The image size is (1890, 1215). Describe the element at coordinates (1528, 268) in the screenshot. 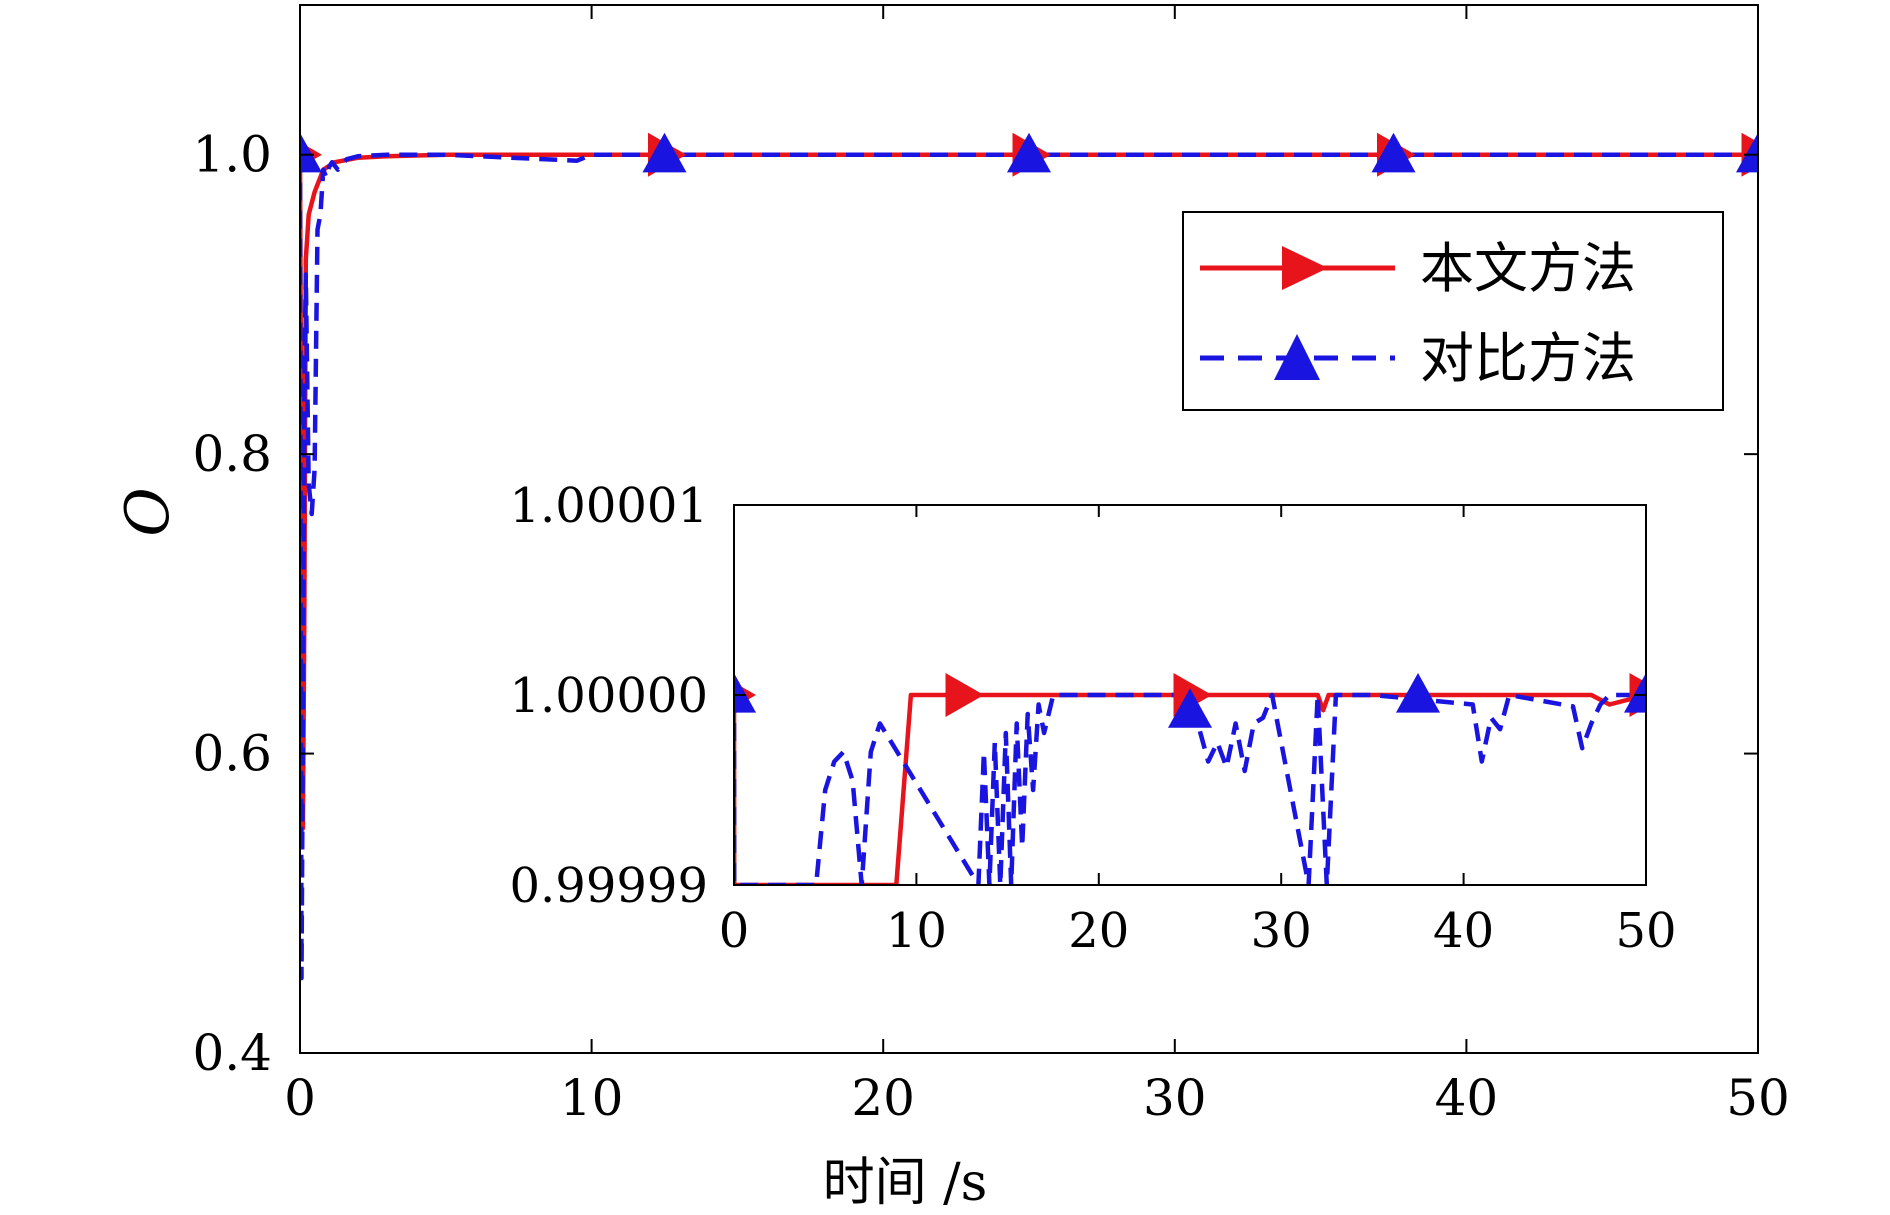

I see `legend-label-series-1: 本文方法` at that location.